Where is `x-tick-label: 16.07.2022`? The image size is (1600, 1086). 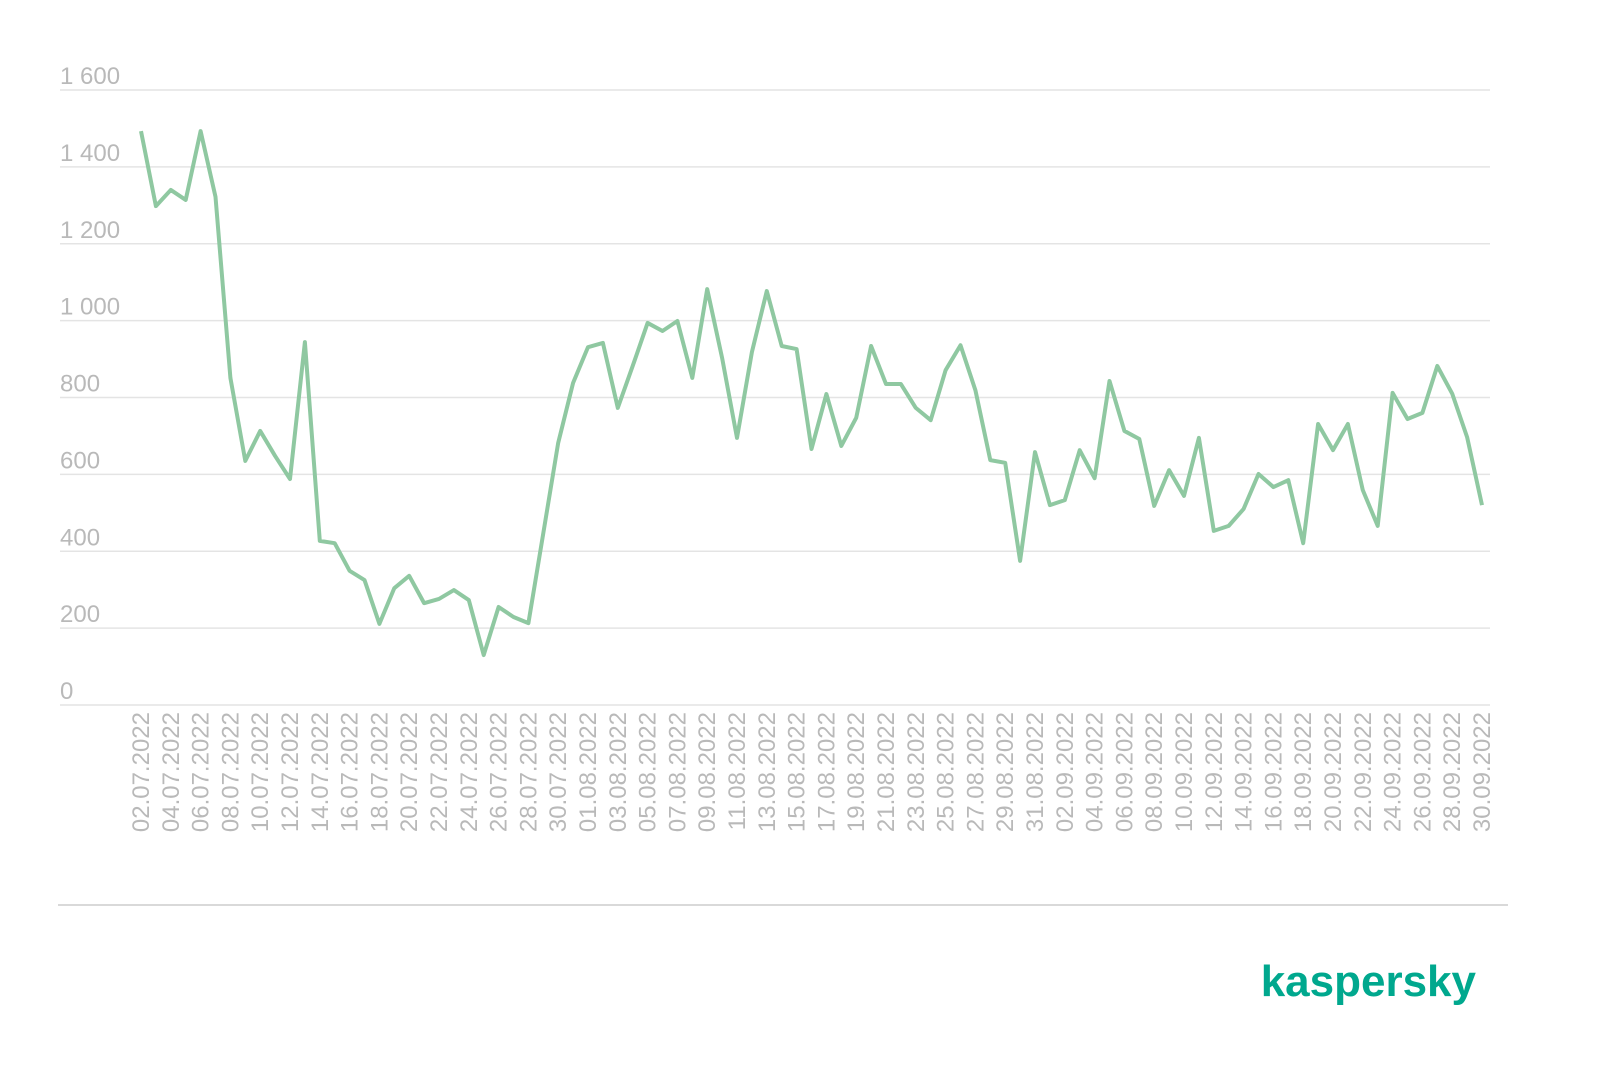
x-tick-label: 16.07.2022 is located at coordinates (350, 772).